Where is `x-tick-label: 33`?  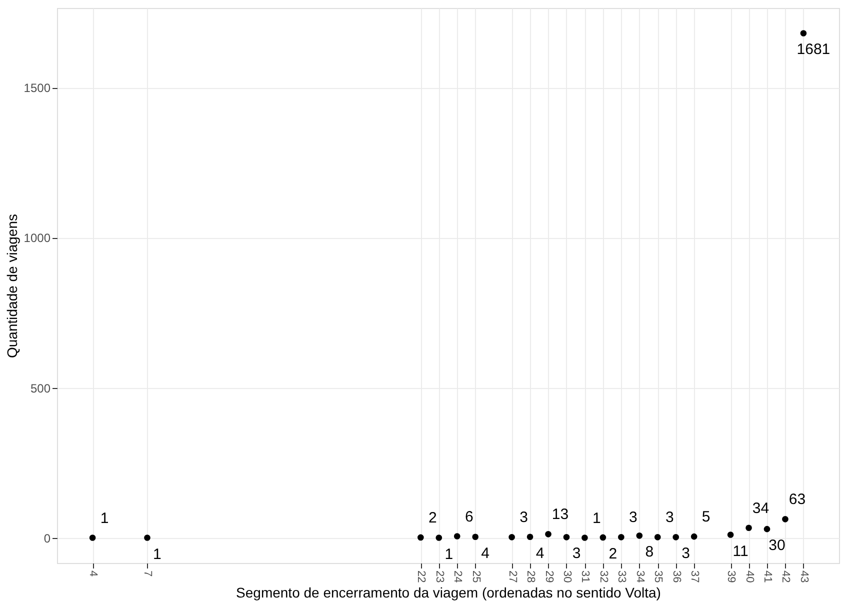 x-tick-label: 33 is located at coordinates (622, 576).